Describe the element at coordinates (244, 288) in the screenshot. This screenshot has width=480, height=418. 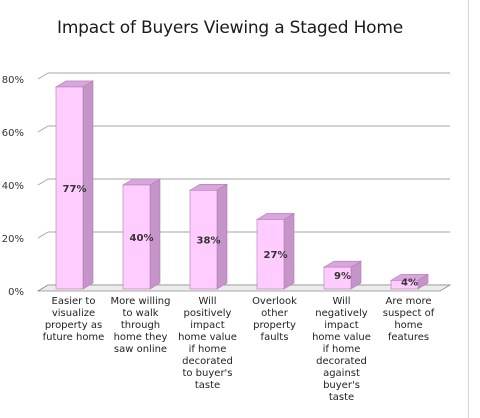
I see `chart-floor` at that location.